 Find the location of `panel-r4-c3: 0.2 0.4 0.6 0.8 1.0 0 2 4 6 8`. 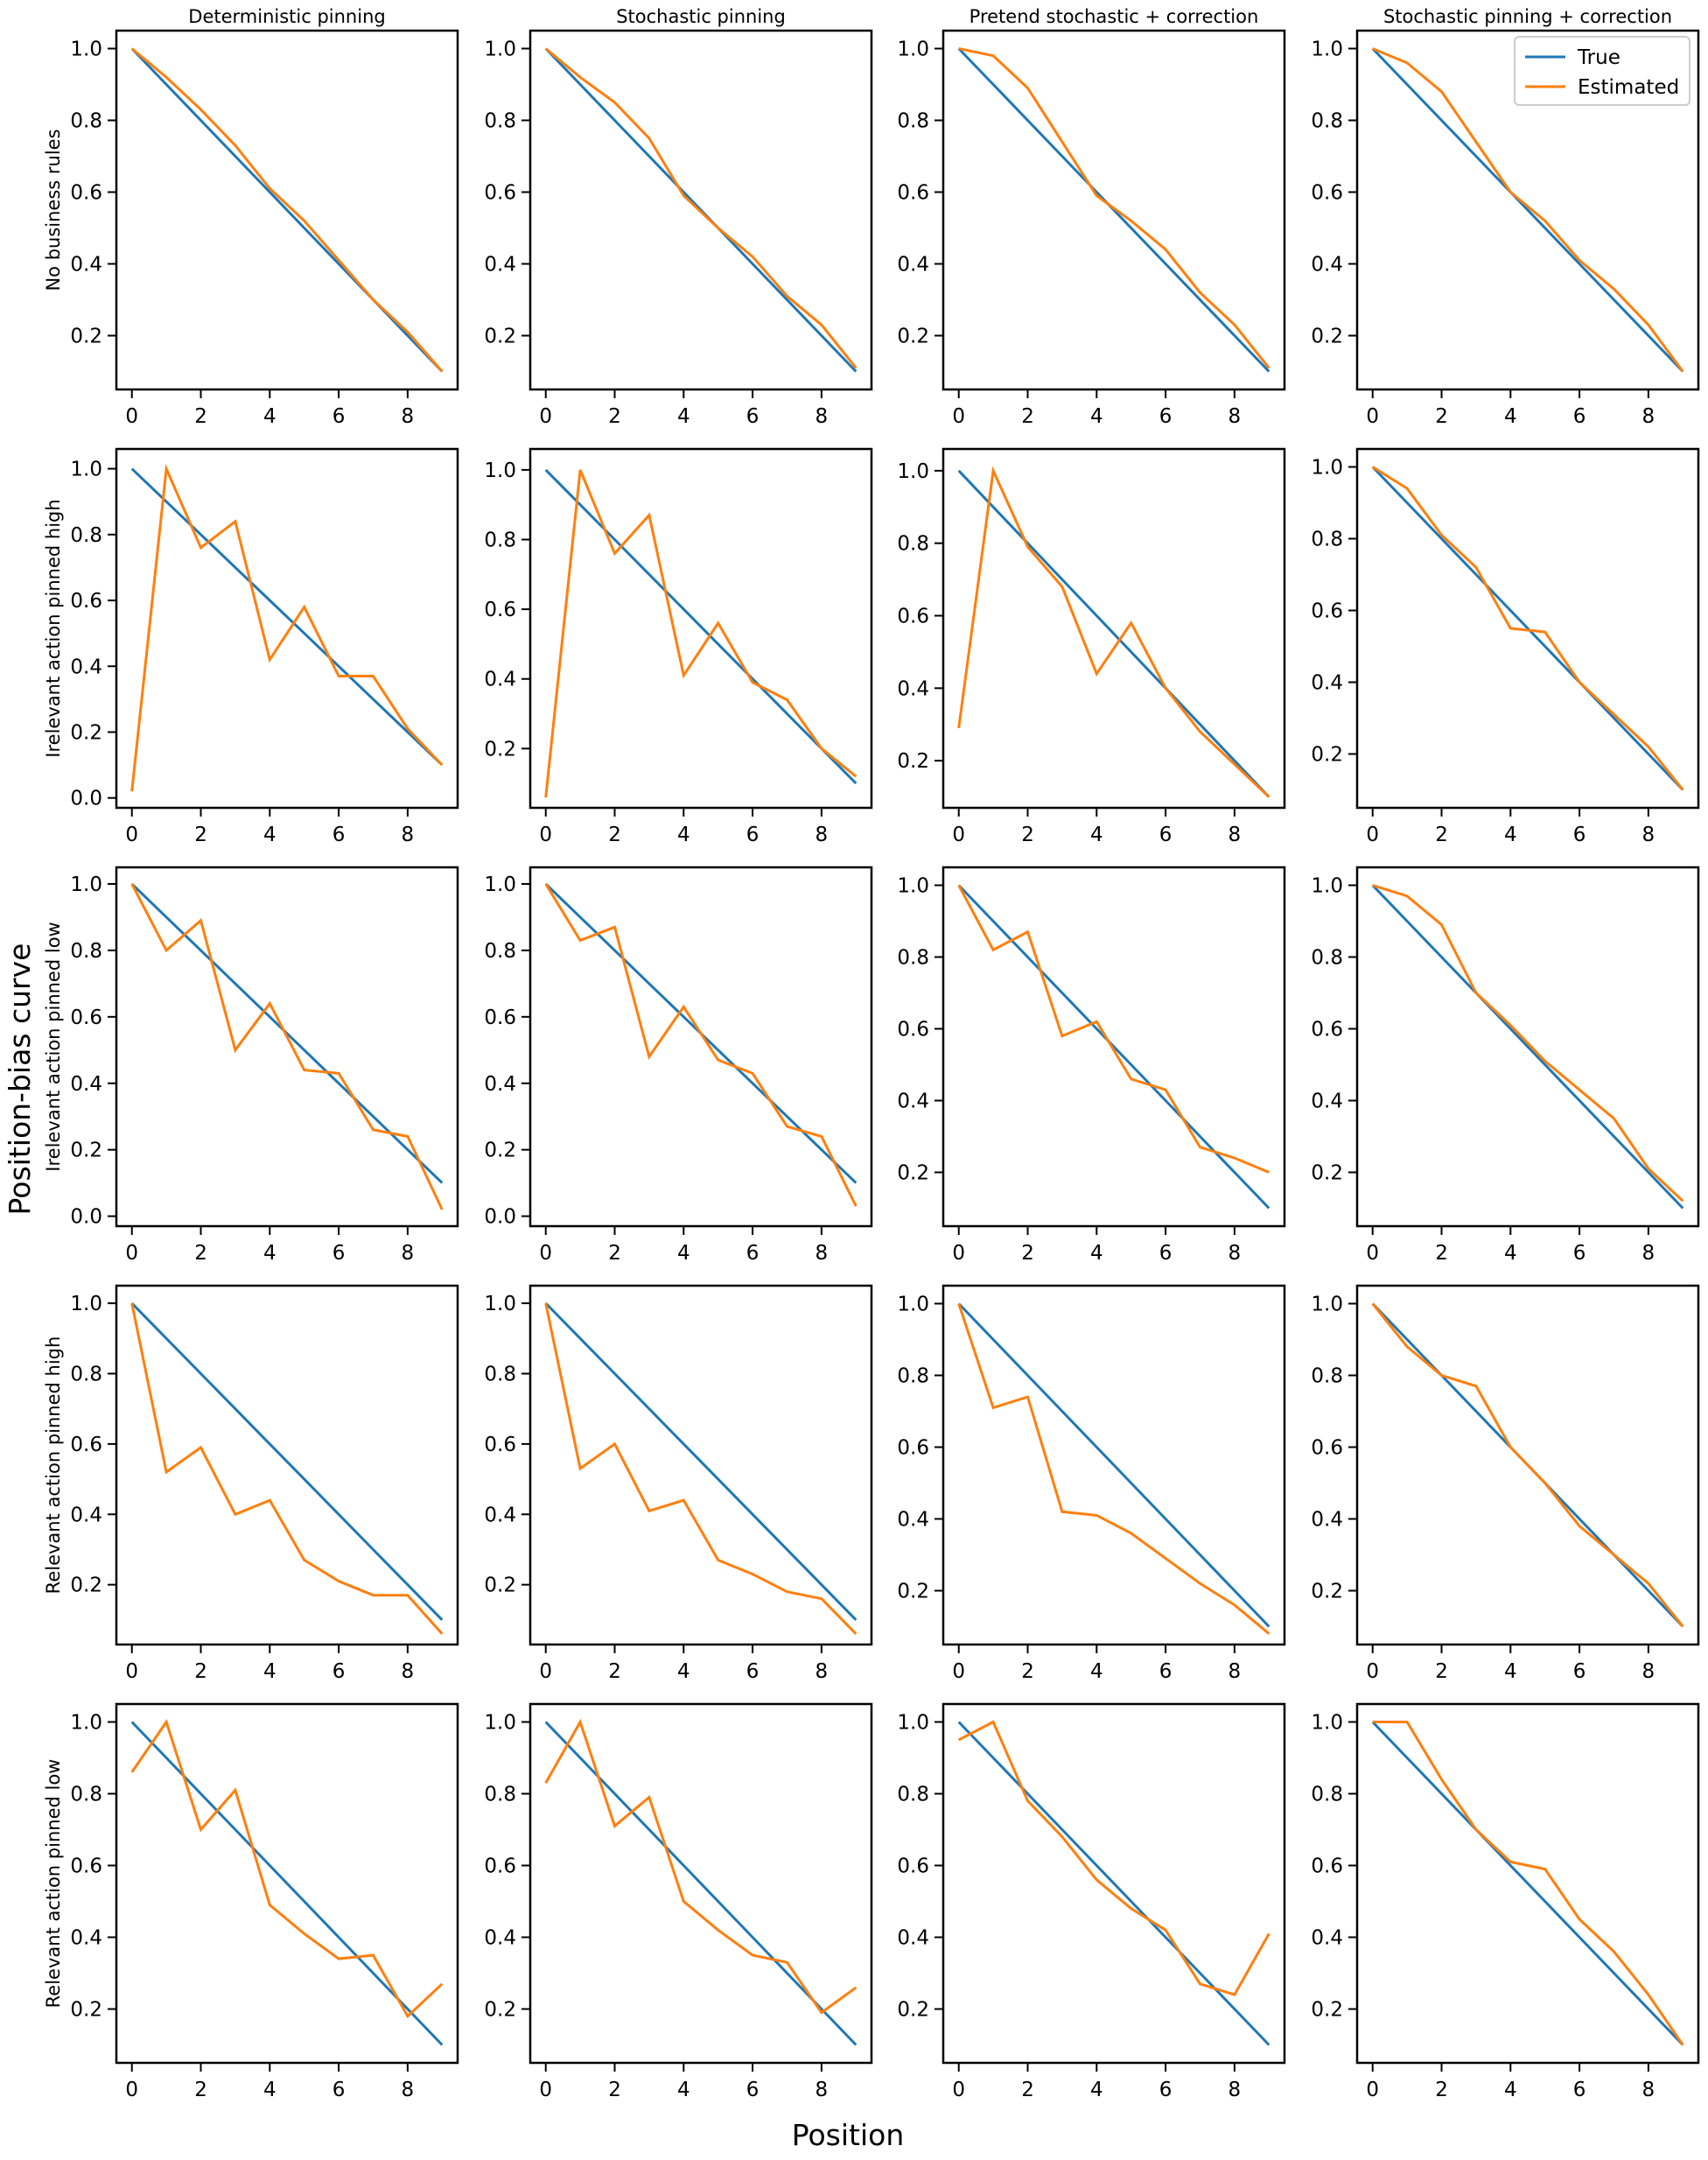

panel-r4-c3: 0.2 0.4 0.6 0.8 1.0 0 2 4 6 8 is located at coordinates (1505, 1902).